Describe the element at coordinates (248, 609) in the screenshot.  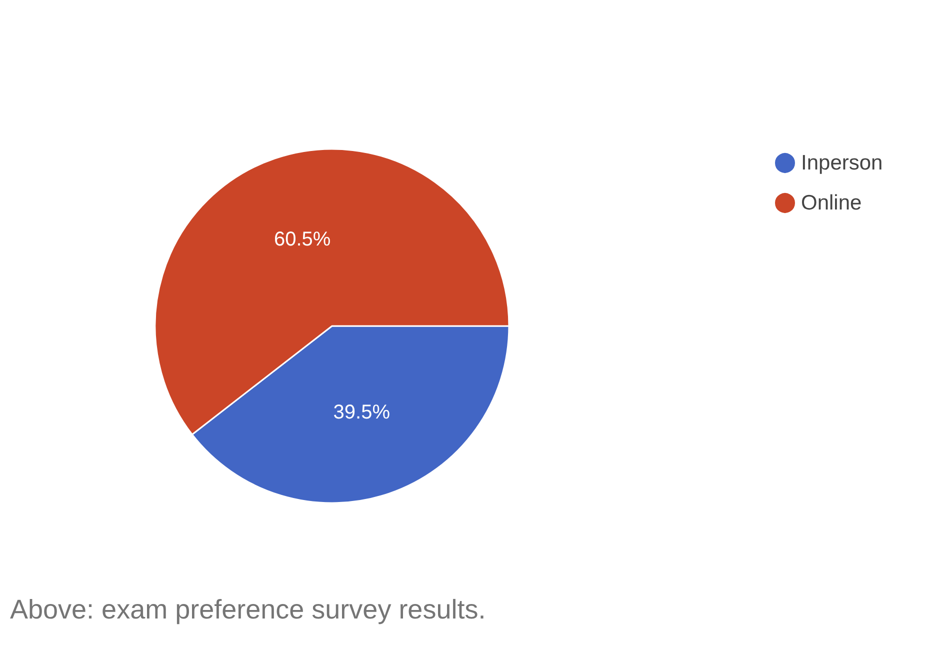
I see `text: Above: exam preference survey results.` at that location.